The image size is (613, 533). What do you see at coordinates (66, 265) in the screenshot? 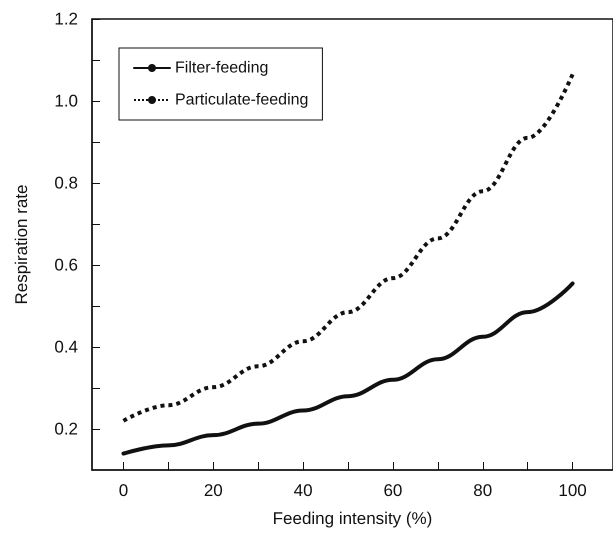
I see `y-tick-label: 0.6` at bounding box center [66, 265].